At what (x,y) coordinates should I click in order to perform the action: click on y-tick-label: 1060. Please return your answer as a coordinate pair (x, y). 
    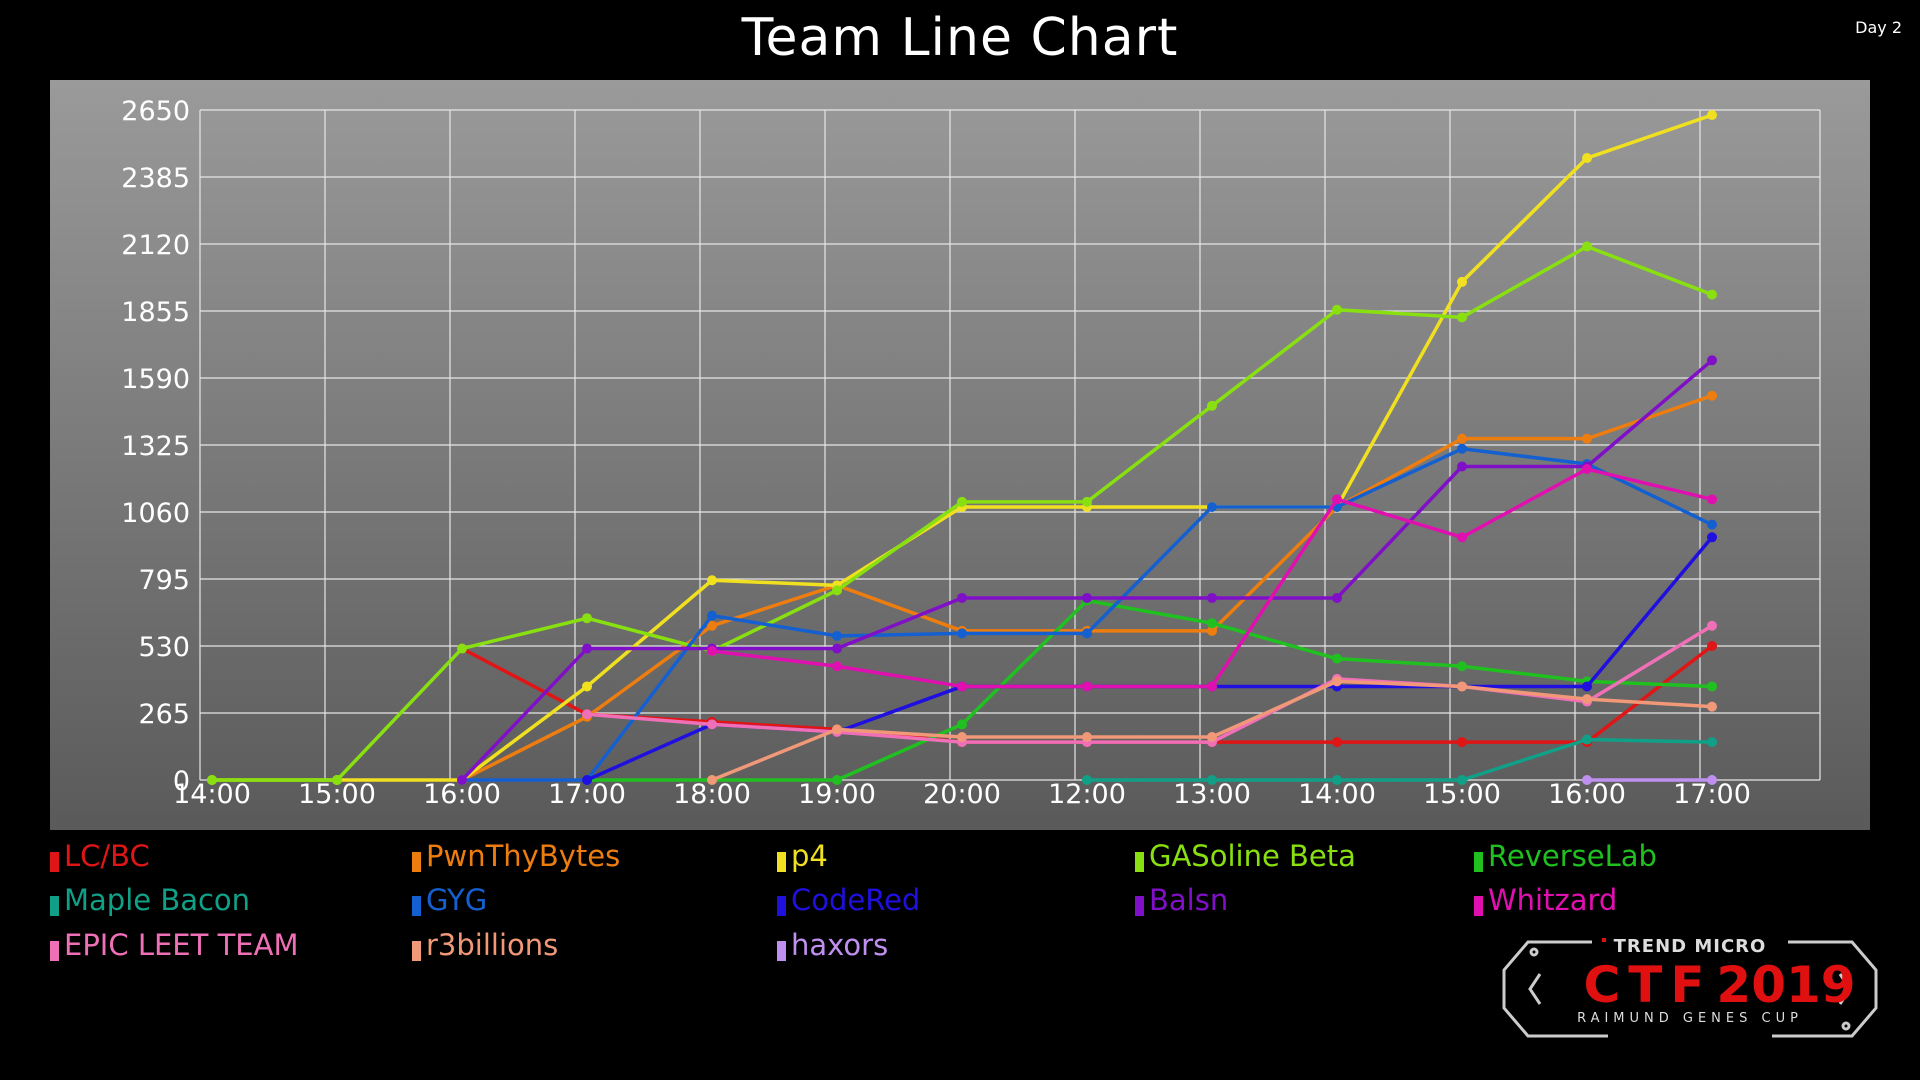
    Looking at the image, I should click on (155, 513).